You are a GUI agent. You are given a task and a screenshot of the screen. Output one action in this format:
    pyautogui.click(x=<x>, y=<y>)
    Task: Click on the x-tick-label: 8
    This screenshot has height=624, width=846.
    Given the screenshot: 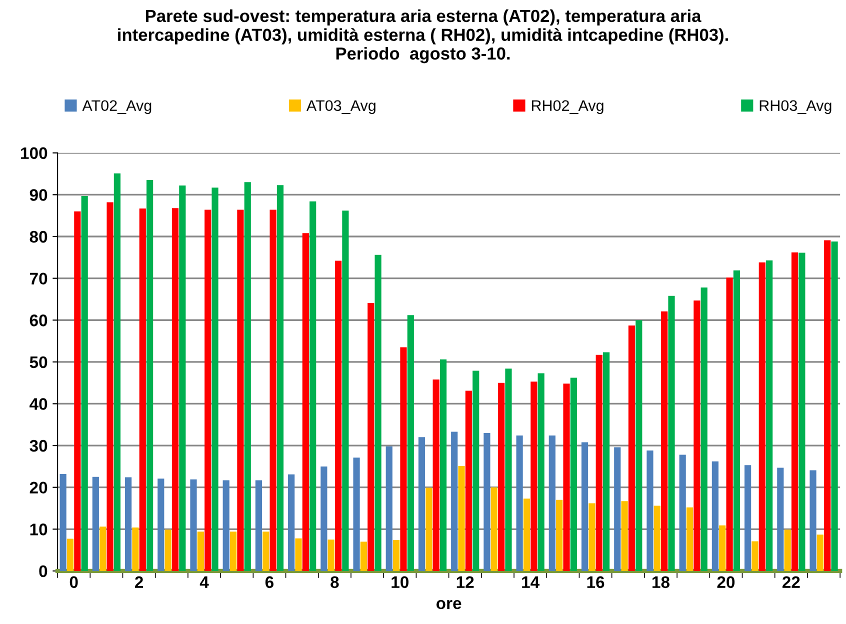 What is the action you would take?
    pyautogui.click(x=334, y=582)
    